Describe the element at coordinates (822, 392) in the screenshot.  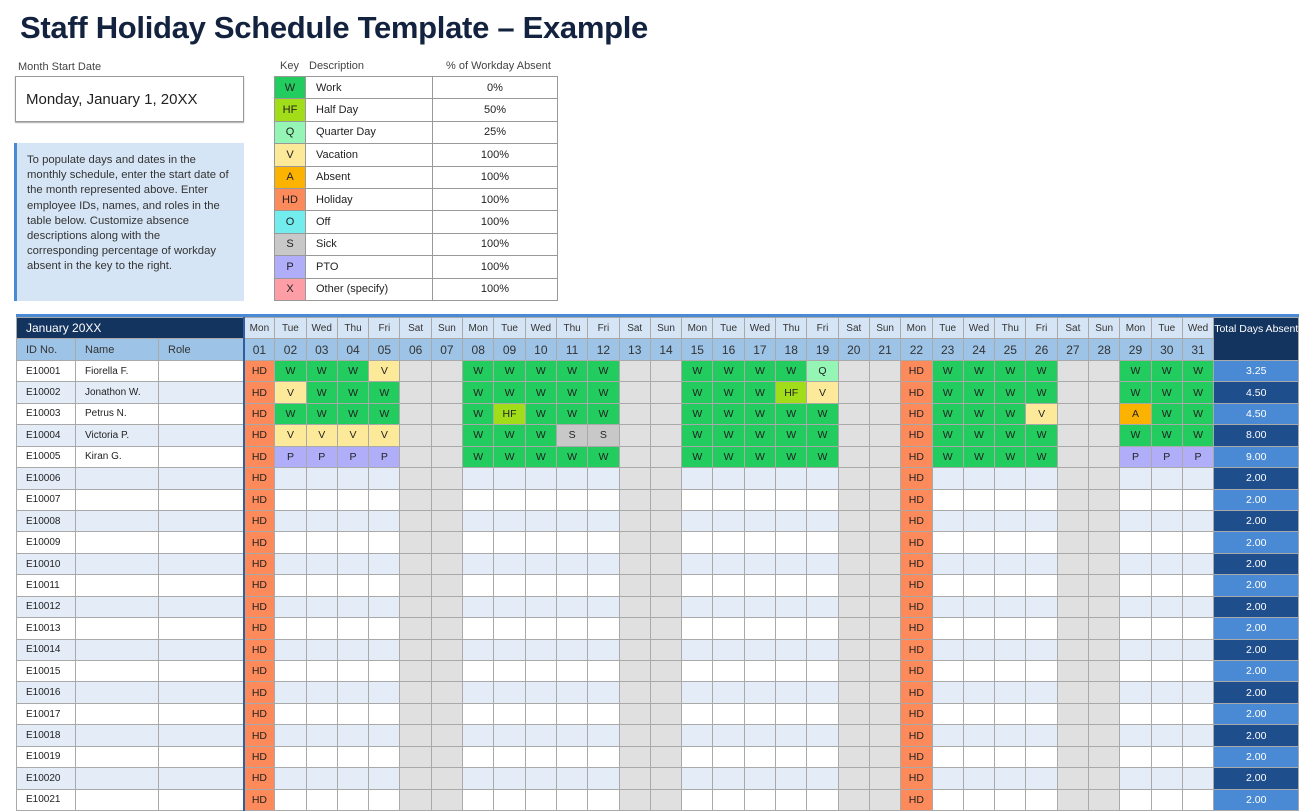
I see `day-cell: V` at that location.